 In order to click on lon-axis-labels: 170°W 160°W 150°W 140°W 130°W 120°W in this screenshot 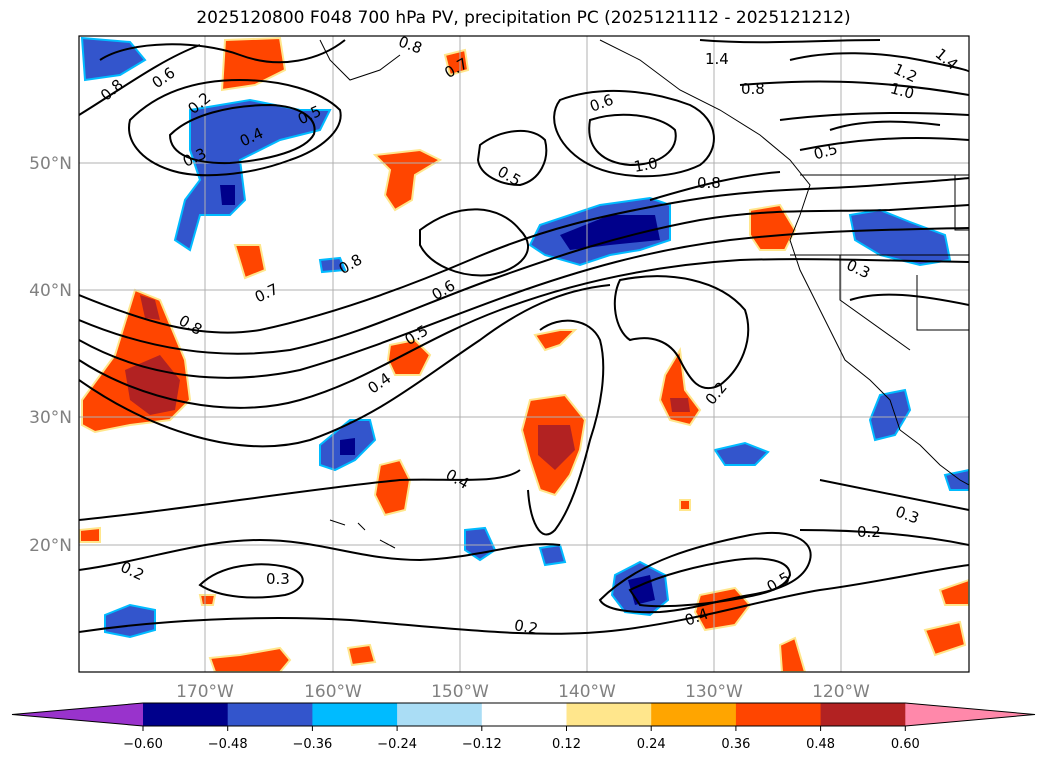, I will do `click(523, 692)`.